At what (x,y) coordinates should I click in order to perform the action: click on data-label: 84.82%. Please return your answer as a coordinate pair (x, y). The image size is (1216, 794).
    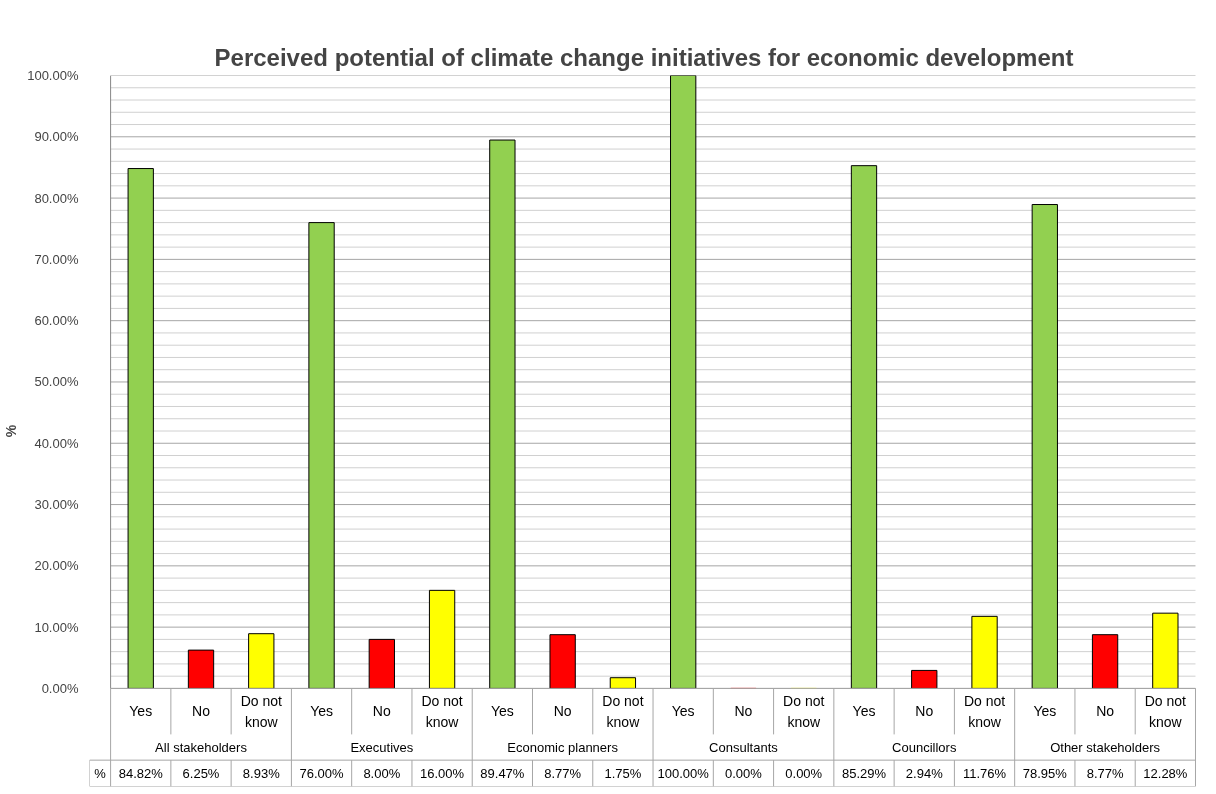
    Looking at the image, I should click on (141, 773).